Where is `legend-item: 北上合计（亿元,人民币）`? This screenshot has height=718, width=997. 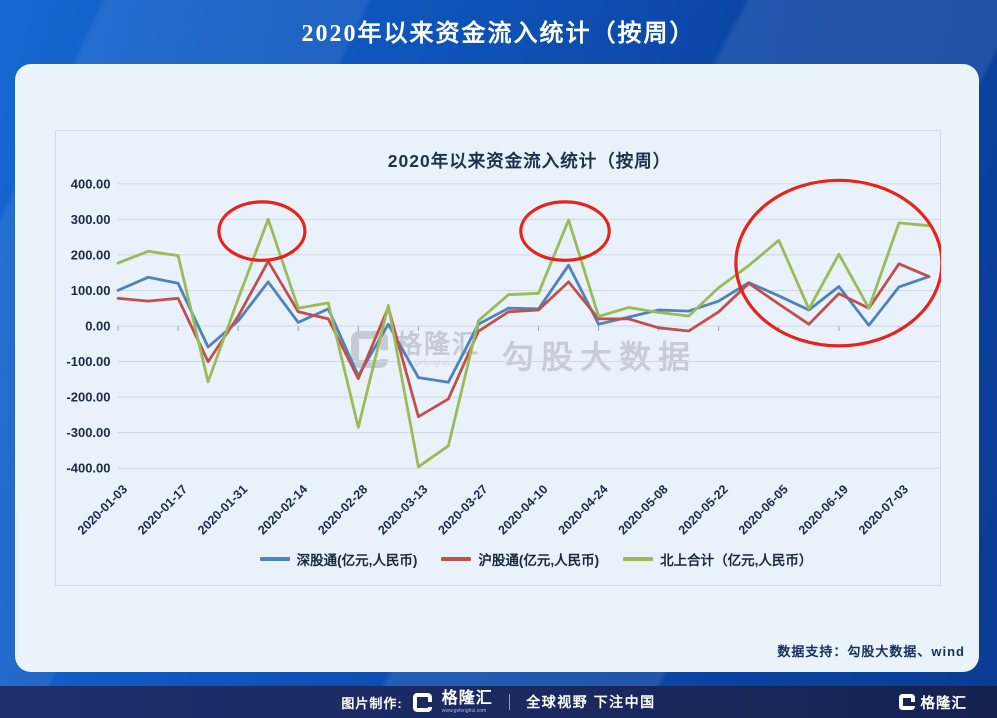
legend-item: 北上合计（亿元,人民币） is located at coordinates (717, 559).